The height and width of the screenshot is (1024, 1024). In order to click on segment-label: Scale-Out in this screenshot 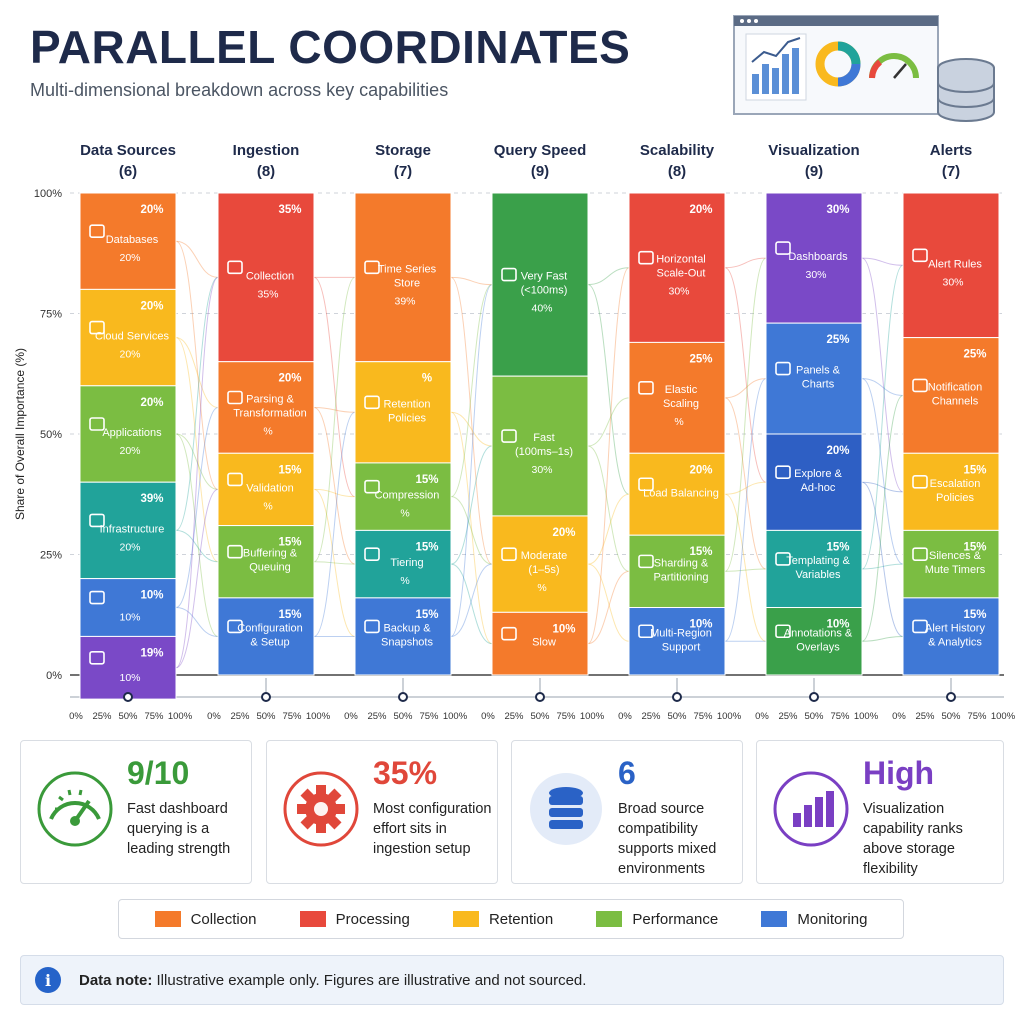, I will do `click(681, 274)`.